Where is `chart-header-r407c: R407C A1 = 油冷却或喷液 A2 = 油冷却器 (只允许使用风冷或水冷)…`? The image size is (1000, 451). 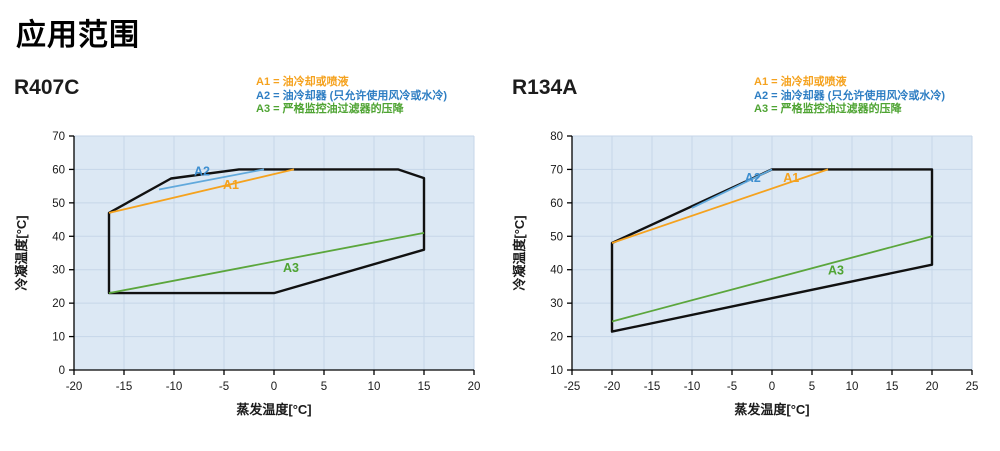
chart-header-r407c: R407C A1 = 油冷却或喷液 A2 = 油冷却器 (只允许使用风冷或水冷)… is located at coordinates (251, 103).